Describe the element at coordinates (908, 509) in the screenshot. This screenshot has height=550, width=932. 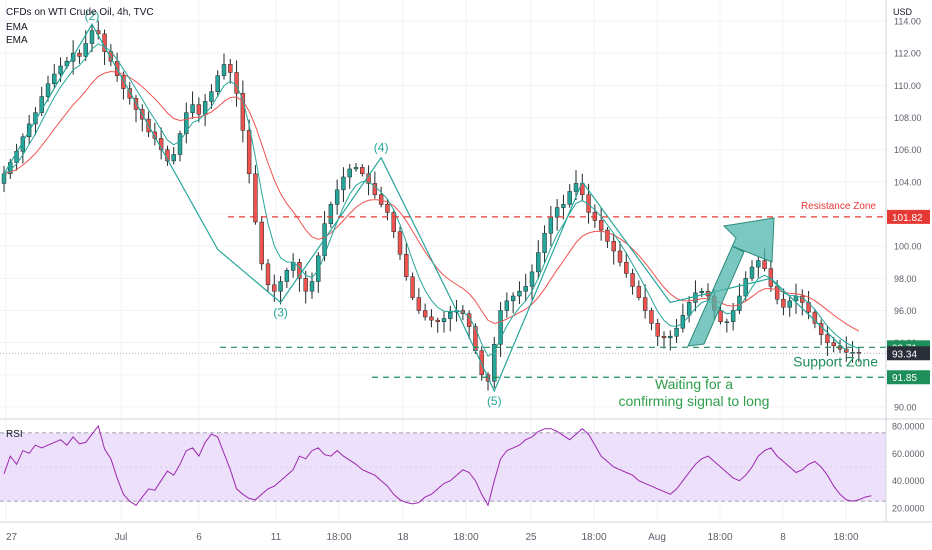
I see `rsi-tick-label: 20.0000` at that location.